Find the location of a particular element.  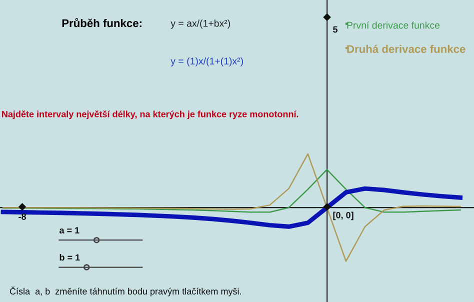

annotation: a = 1 is located at coordinates (70, 230).